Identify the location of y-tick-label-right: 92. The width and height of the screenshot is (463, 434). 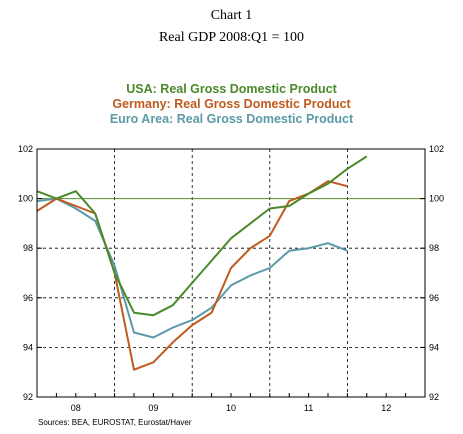
(434, 397).